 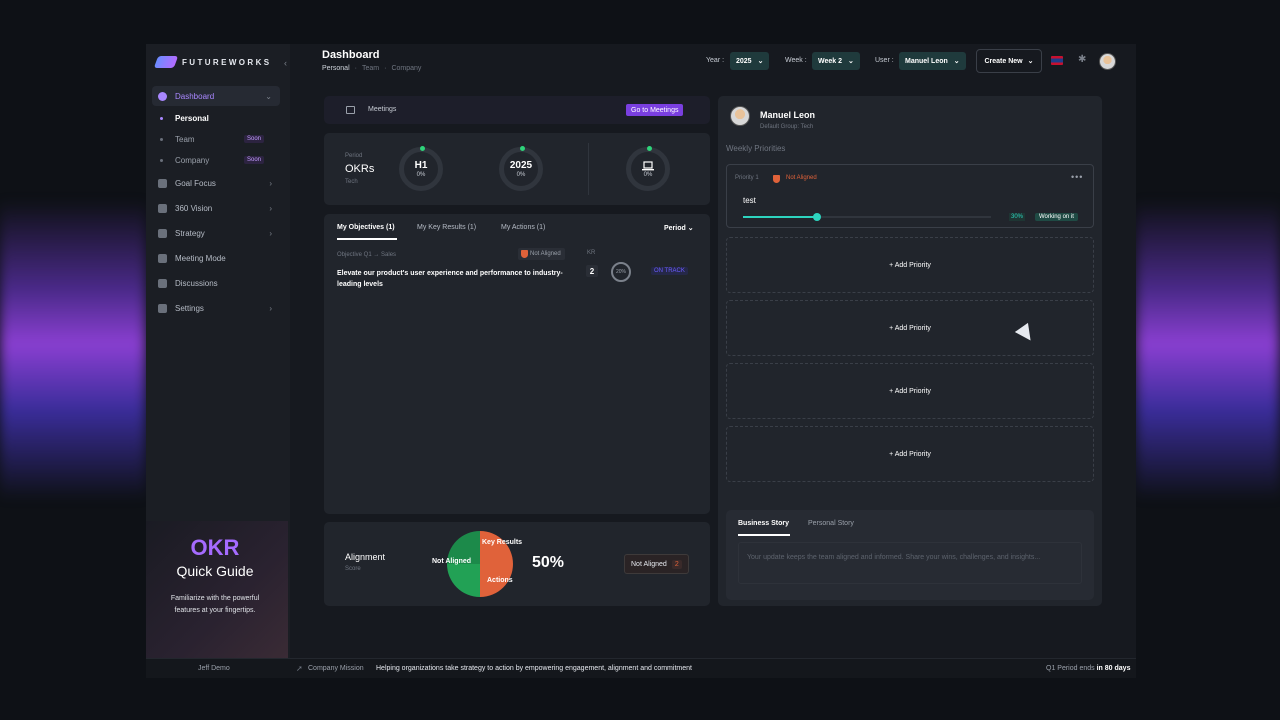 I want to click on ring-percent: 0%, so click(x=521, y=175).